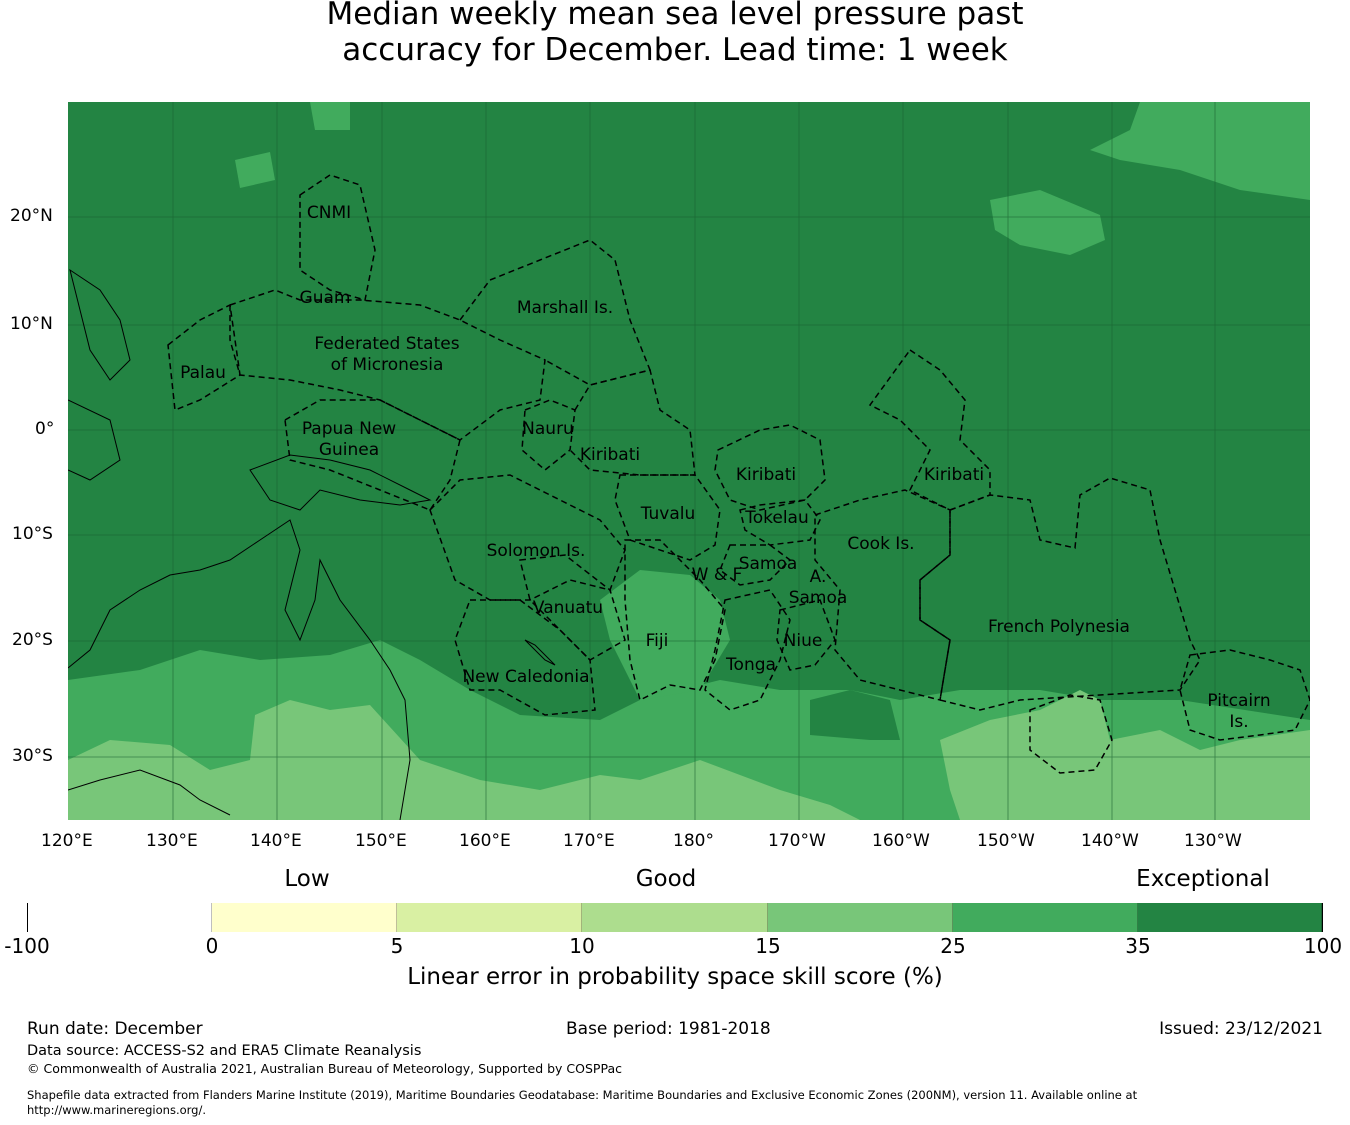 Image resolution: width=1350 pixels, height=1125 pixels. What do you see at coordinates (1110, 841) in the screenshot?
I see `lon-tick: 140°W` at bounding box center [1110, 841].